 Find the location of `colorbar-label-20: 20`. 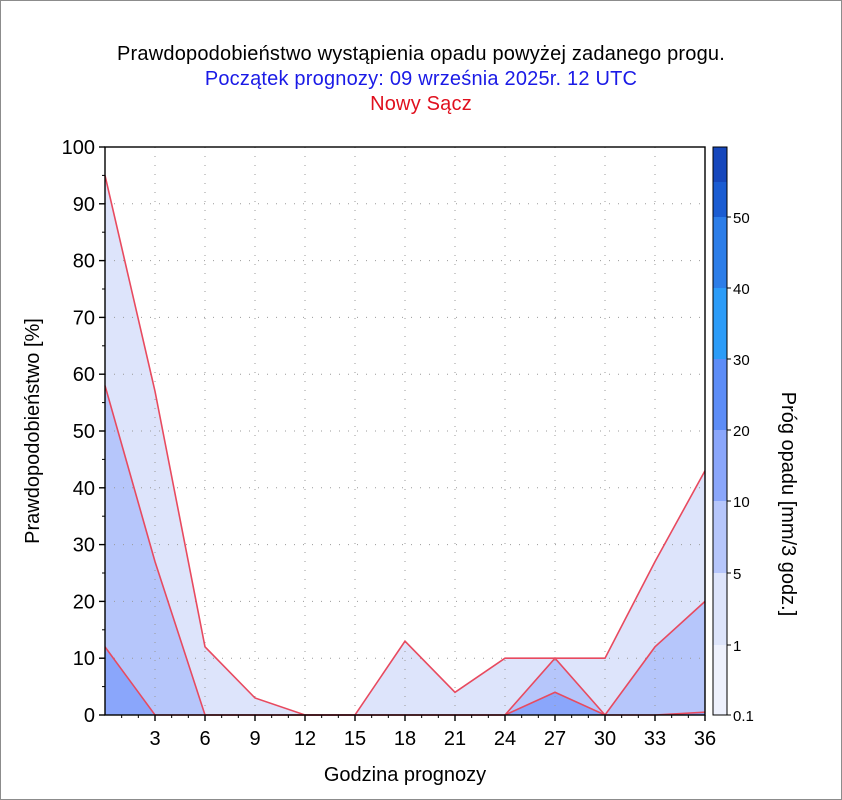

colorbar-label-20: 20 is located at coordinates (741, 431).